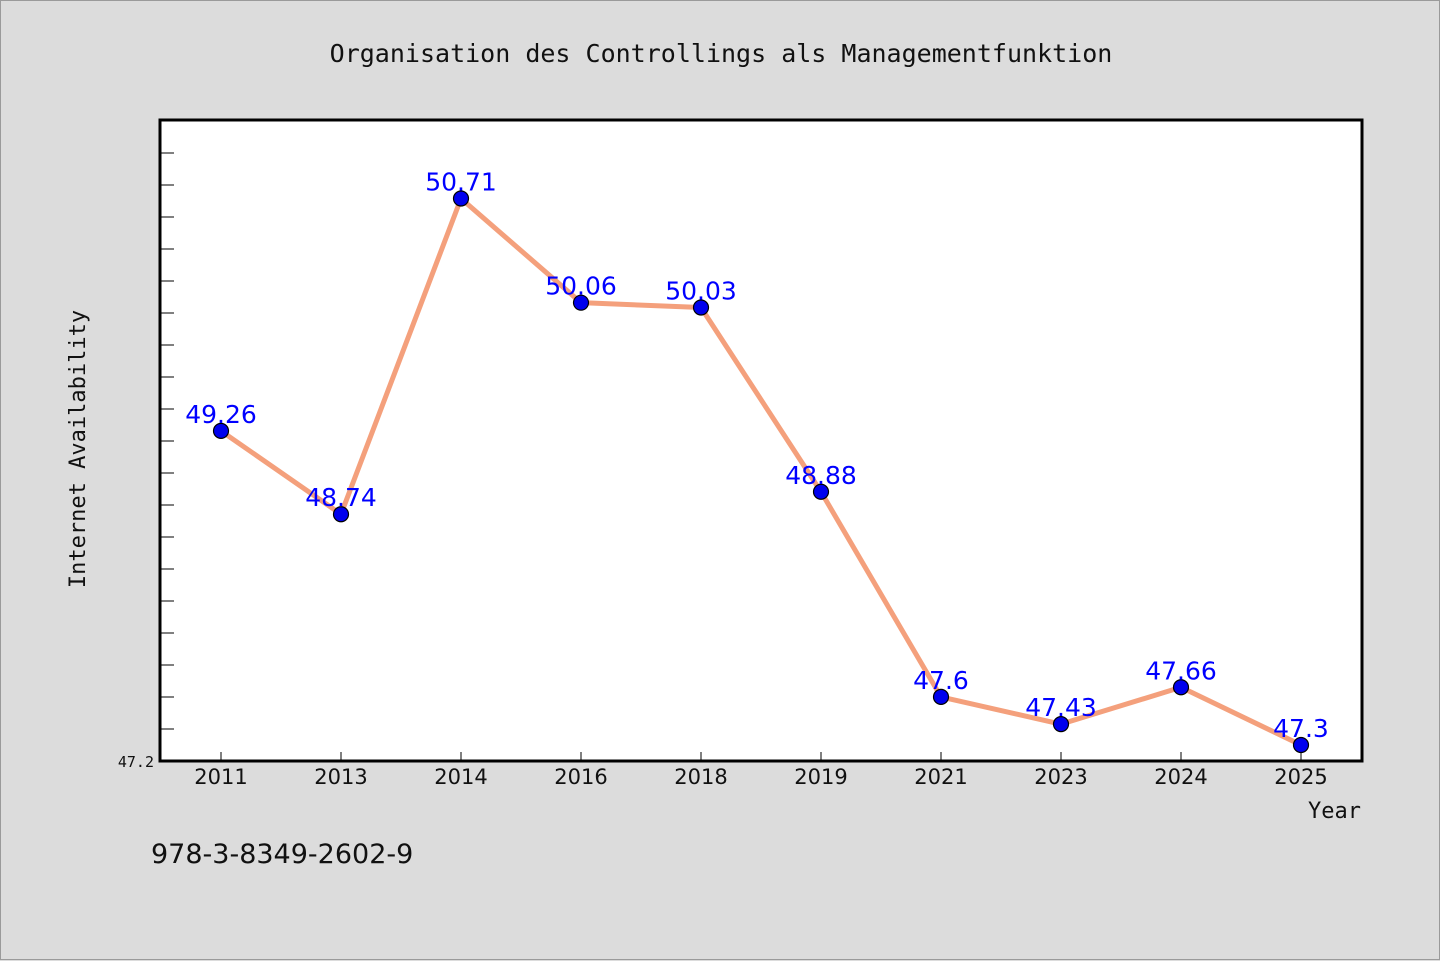 The height and width of the screenshot is (961, 1440). Describe the element at coordinates (700, 777) in the screenshot. I see `x-tick-label: 2018` at that location.